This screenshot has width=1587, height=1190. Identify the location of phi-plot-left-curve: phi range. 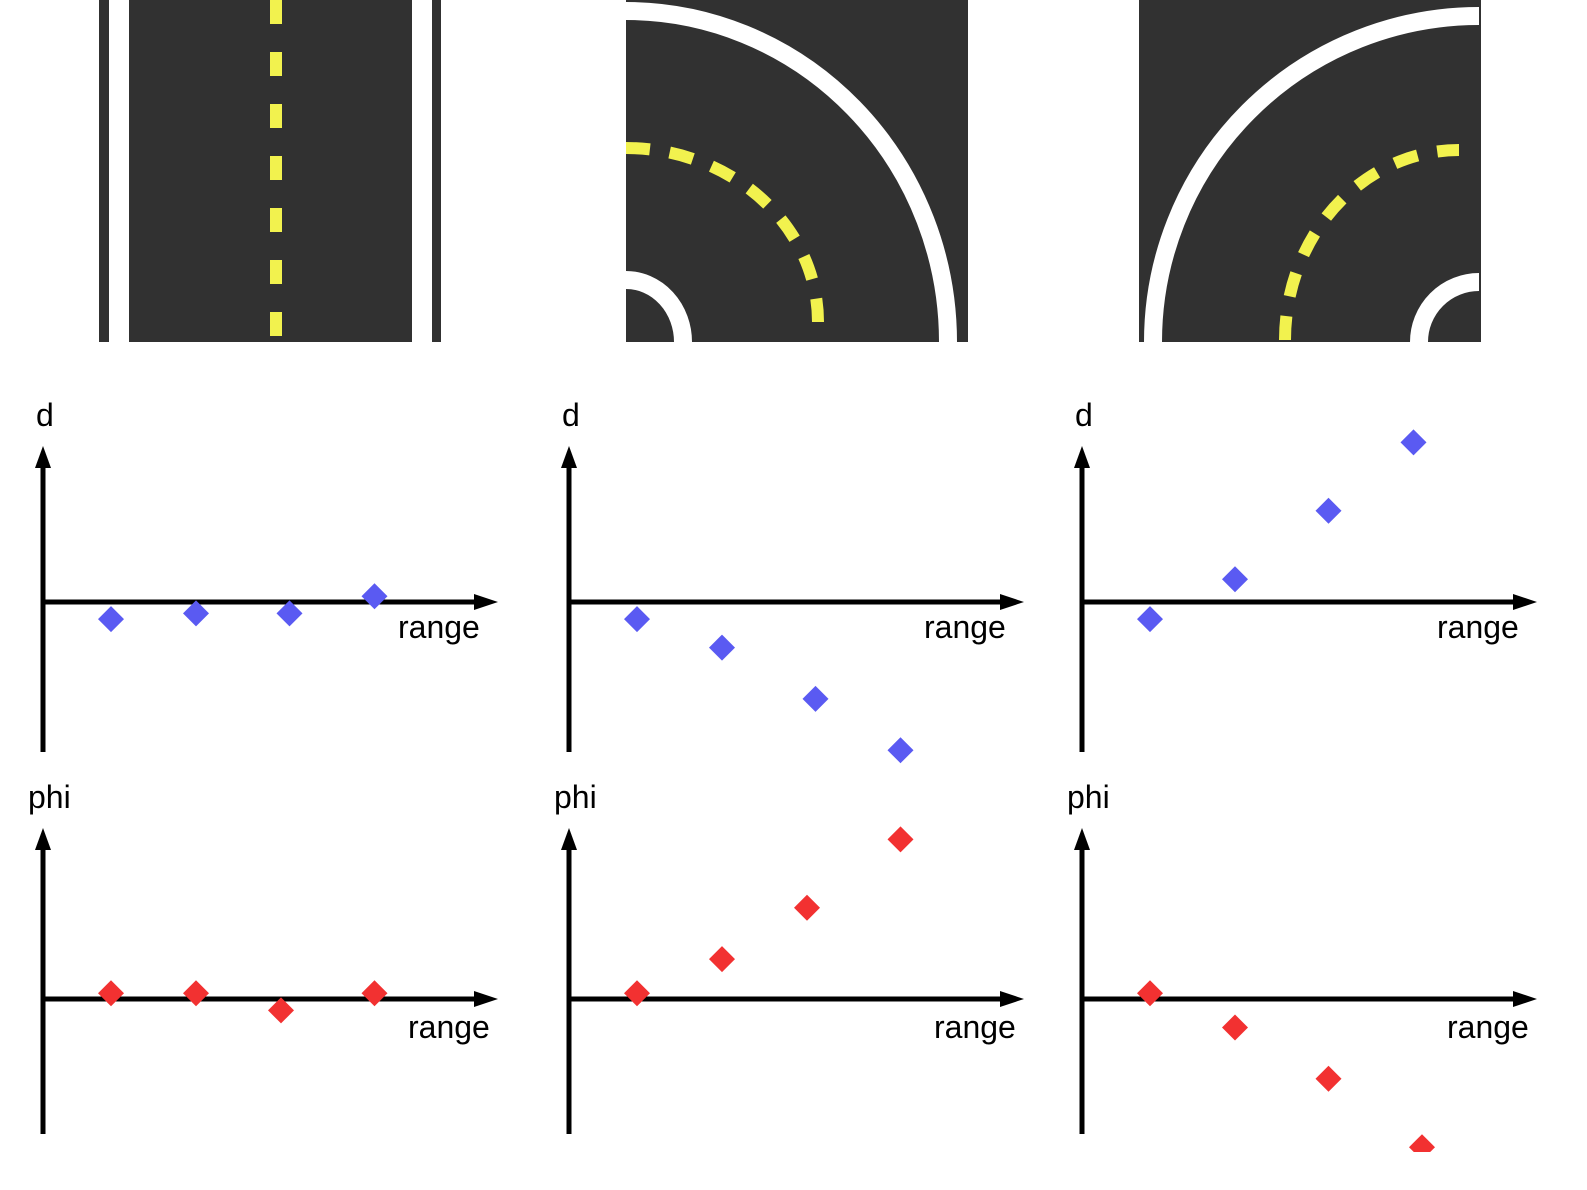
(1302, 965).